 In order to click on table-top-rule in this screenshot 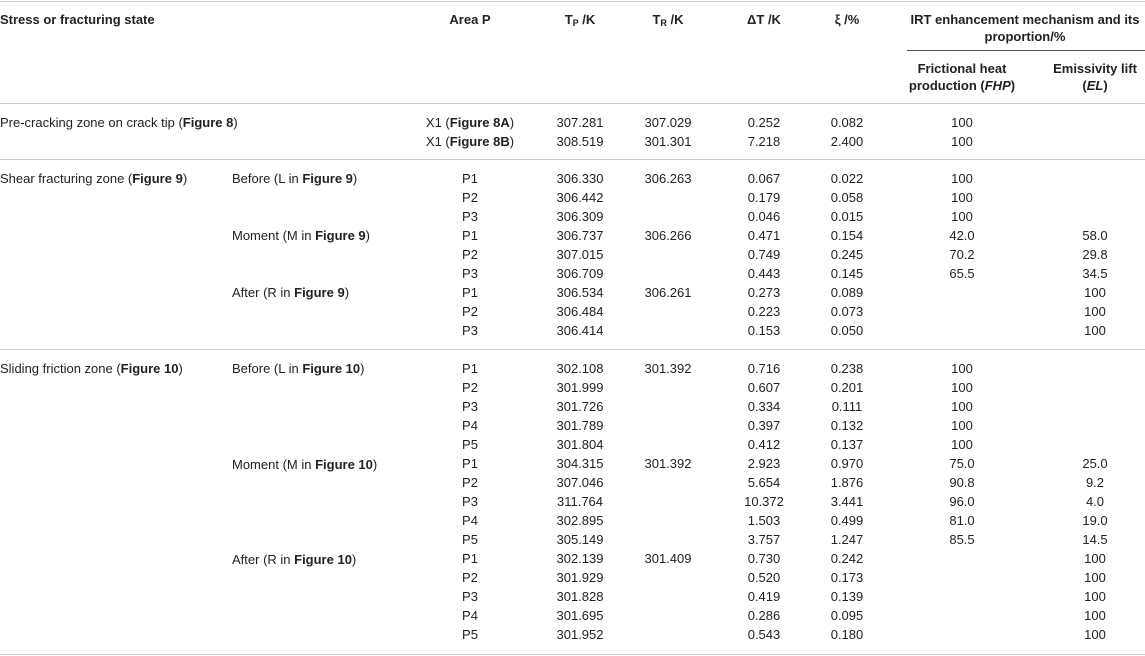, I will do `click(572, 1)`.